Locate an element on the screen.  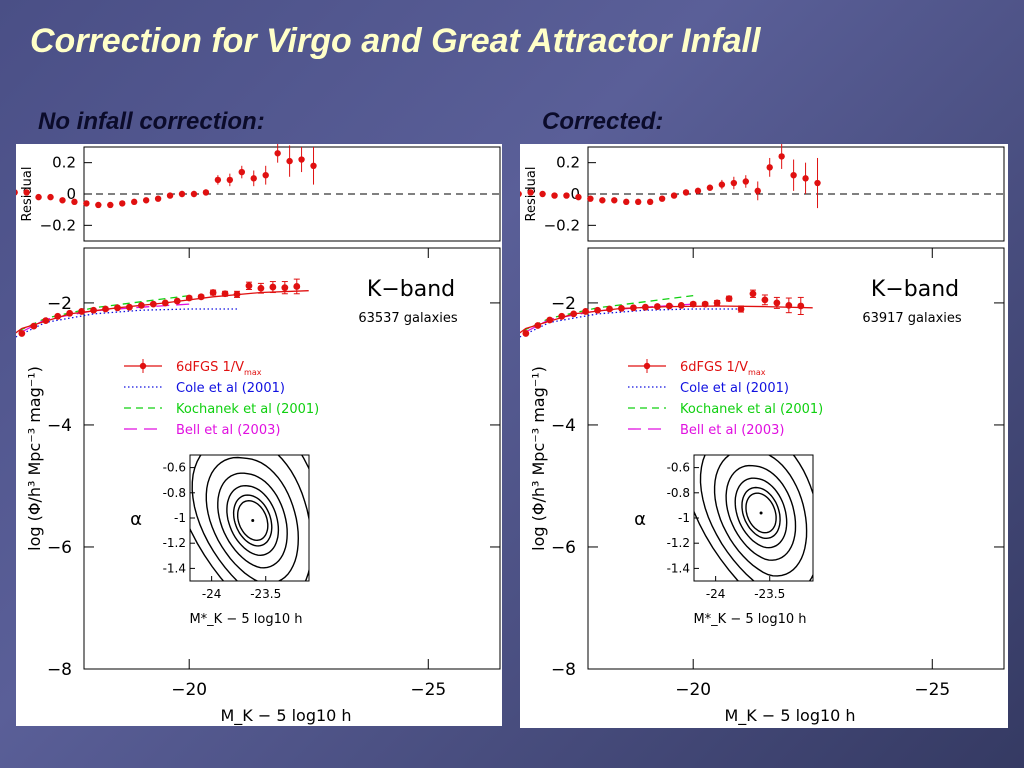
legend-entry: Kochanek et al (2001) is located at coordinates (221, 409).